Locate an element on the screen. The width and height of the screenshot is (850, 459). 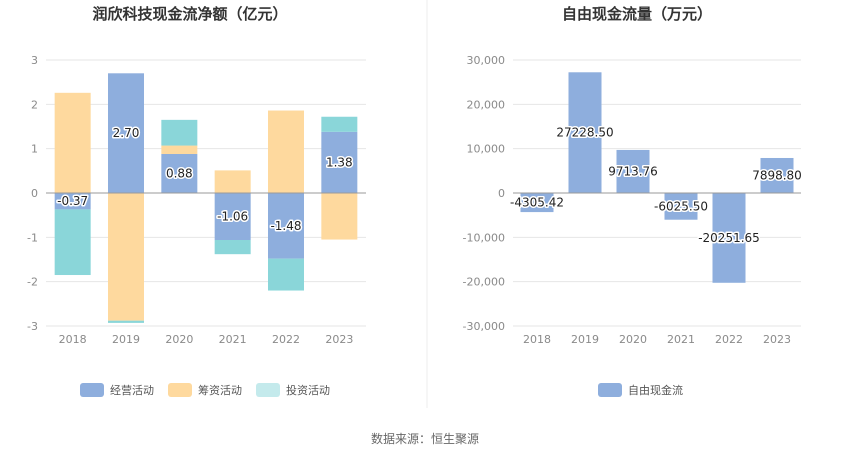
chart-title: 自由现金流量（万元） is located at coordinates (637, 14).